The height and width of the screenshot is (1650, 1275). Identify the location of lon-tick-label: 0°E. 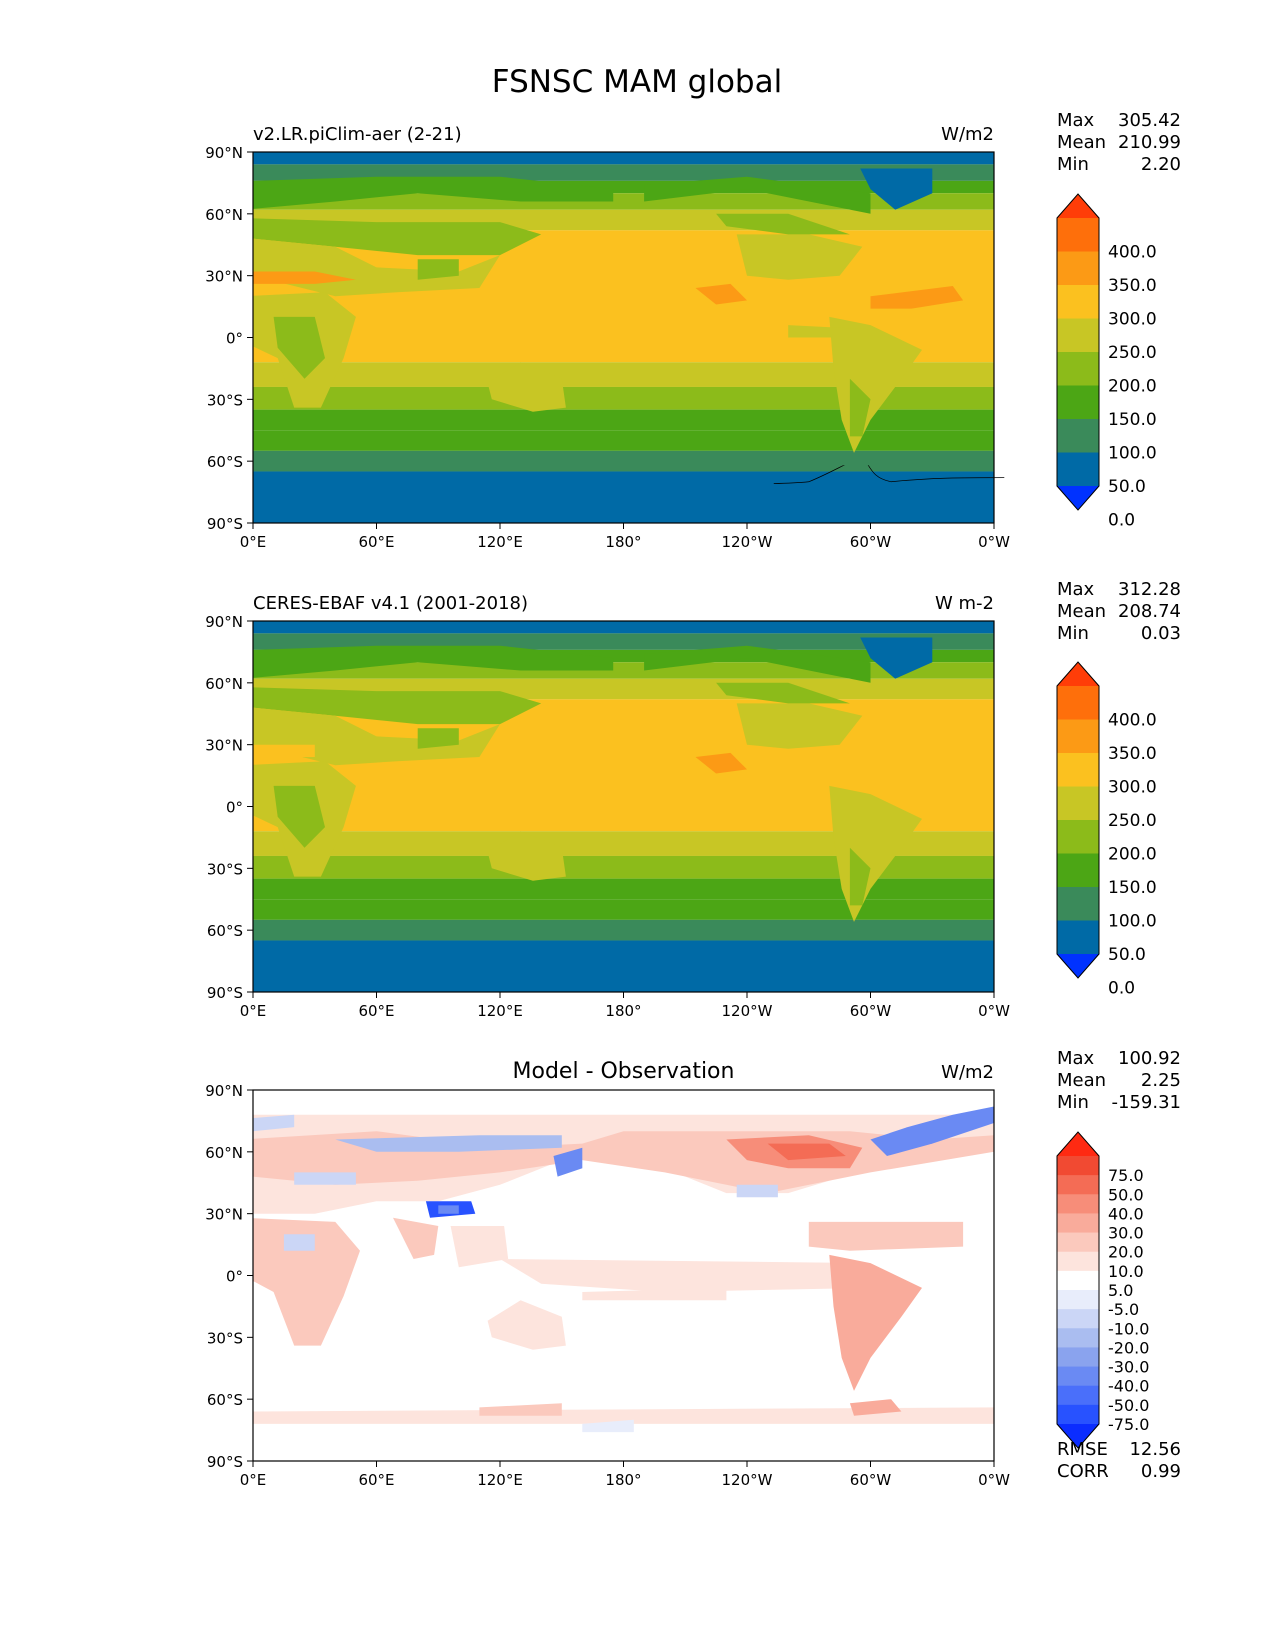
(253, 1480).